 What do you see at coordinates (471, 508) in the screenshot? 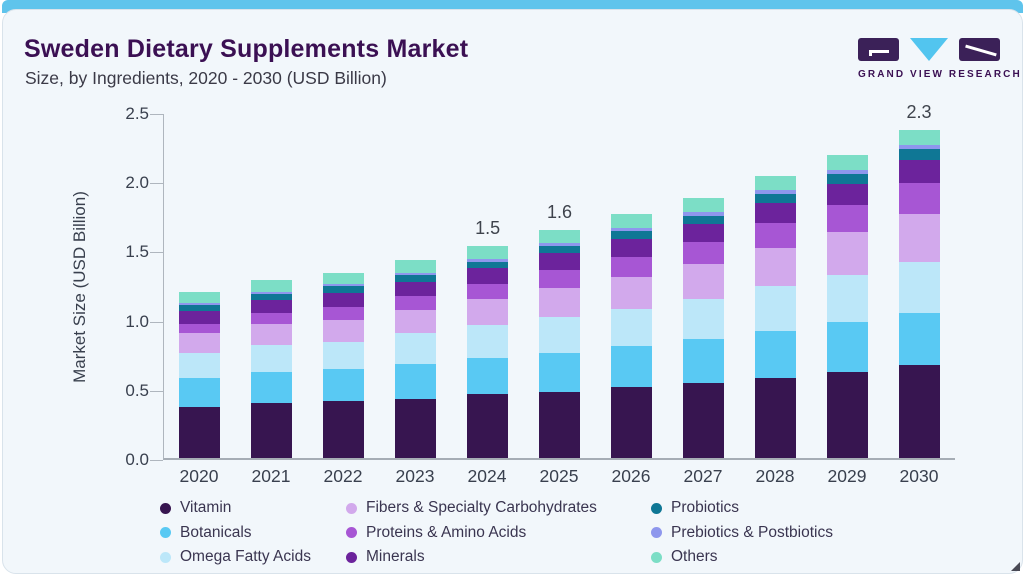
I see `legend-item: Fibers & Specialty Carbohydrates` at bounding box center [471, 508].